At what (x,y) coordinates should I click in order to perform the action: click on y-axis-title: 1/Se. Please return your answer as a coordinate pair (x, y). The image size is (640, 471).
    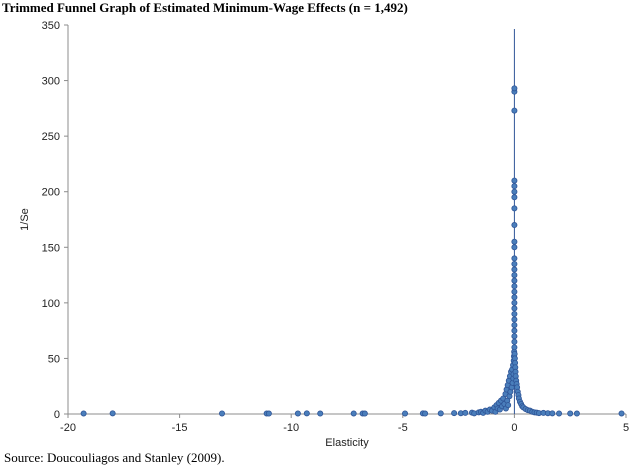
    Looking at the image, I should click on (25, 219).